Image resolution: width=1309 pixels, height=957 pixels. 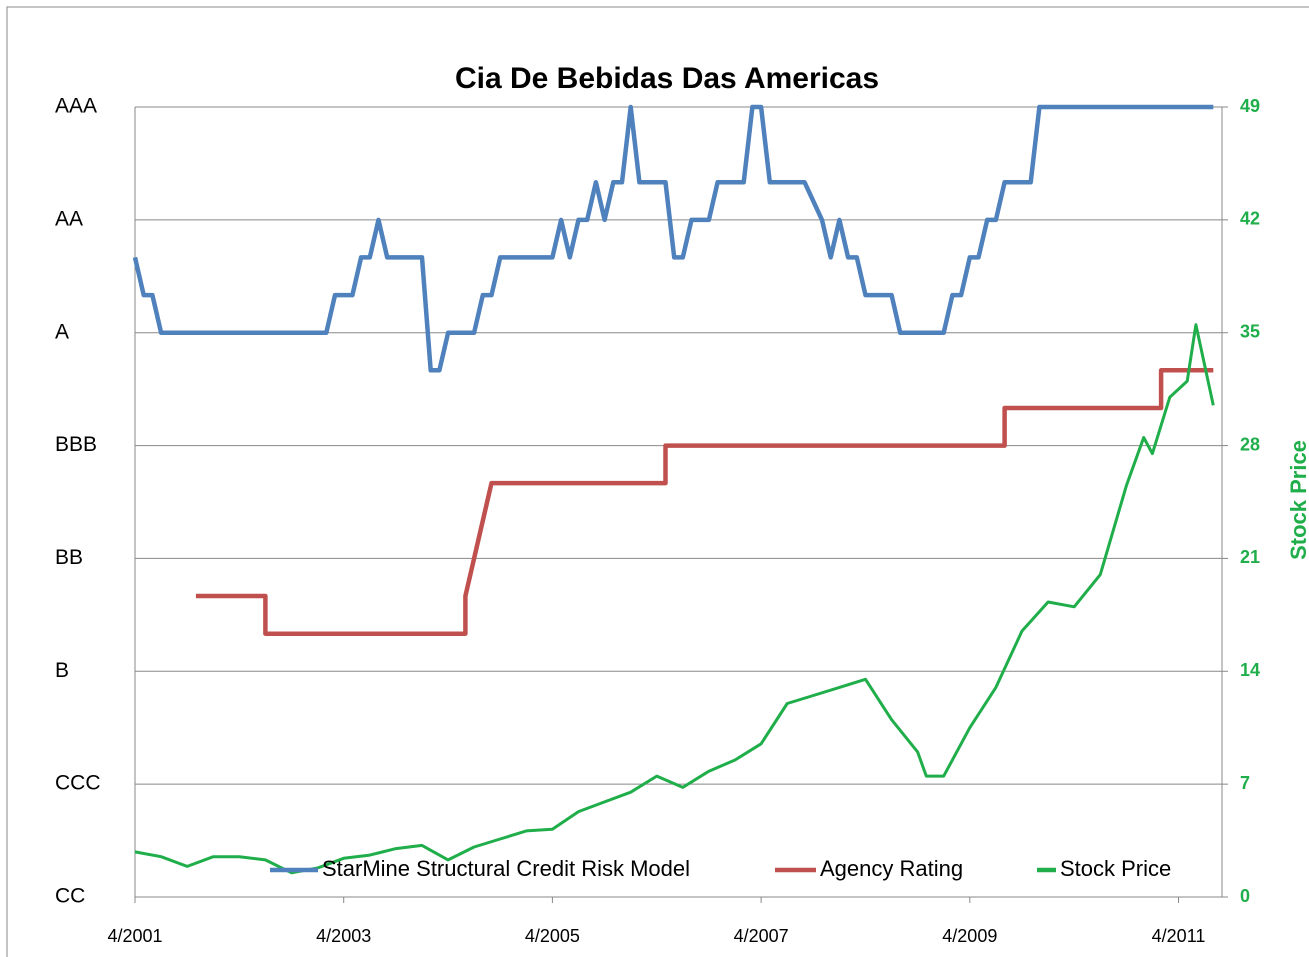 What do you see at coordinates (1250, 444) in the screenshot?
I see `y2-tick-label: 28` at bounding box center [1250, 444].